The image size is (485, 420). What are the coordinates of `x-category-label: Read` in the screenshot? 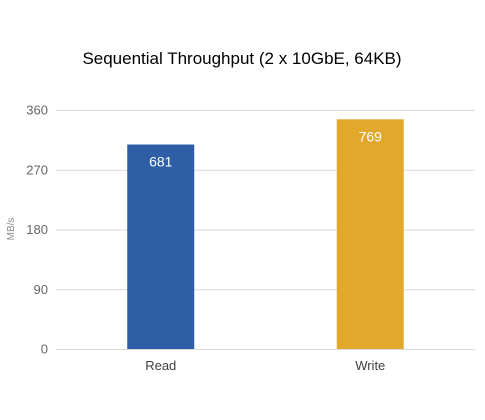 It's located at (160, 365).